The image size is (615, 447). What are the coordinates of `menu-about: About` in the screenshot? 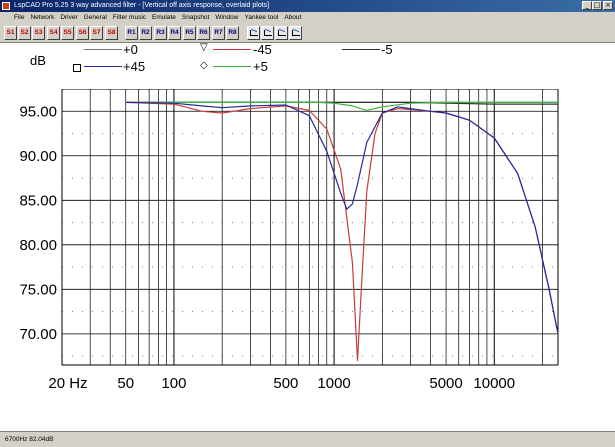 It's located at (293, 17).